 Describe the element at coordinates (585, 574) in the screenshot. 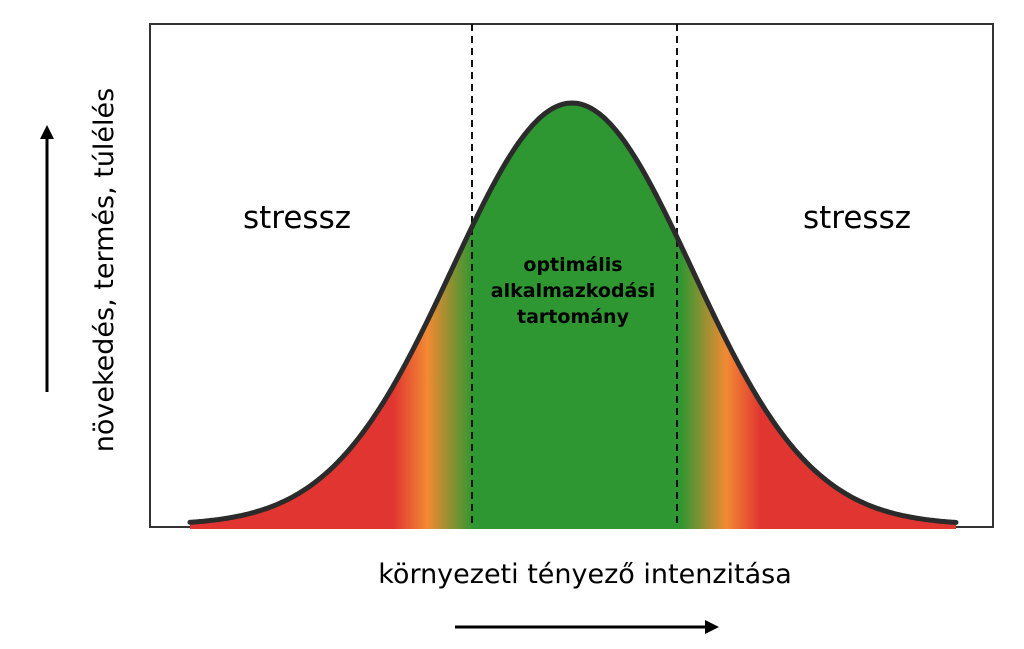

I see `x-axis-label: környezeti tényező intenzitása` at that location.